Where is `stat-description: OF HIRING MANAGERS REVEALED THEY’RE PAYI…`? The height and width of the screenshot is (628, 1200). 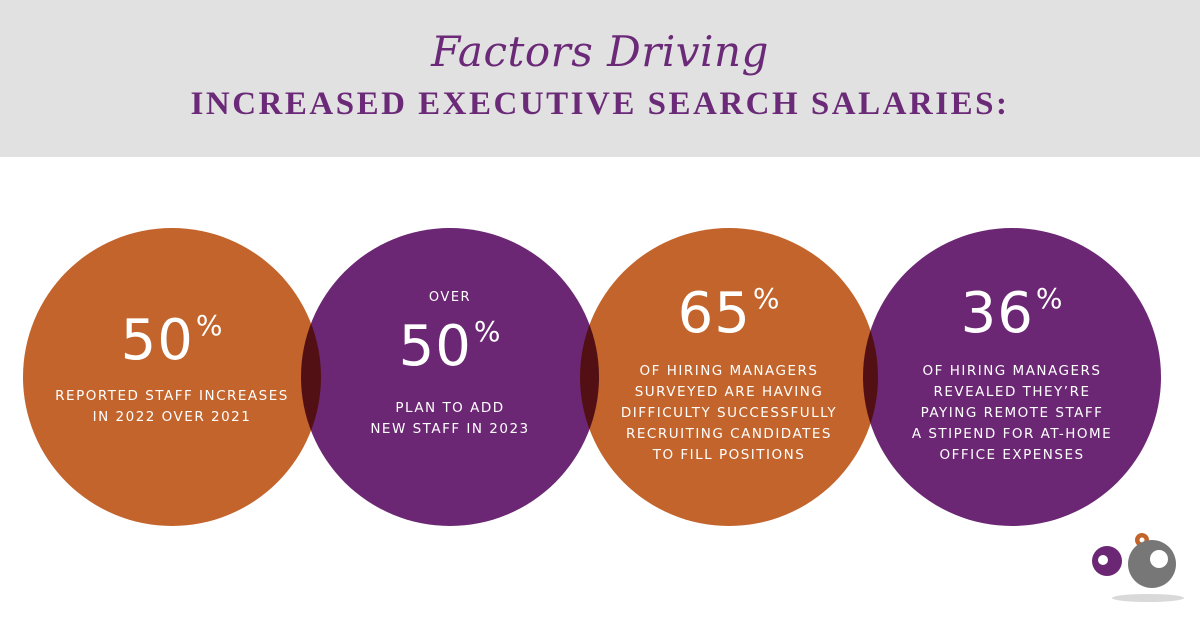 stat-description: OF HIRING MANAGERS REVEALED THEY’RE PAYI… is located at coordinates (1012, 413).